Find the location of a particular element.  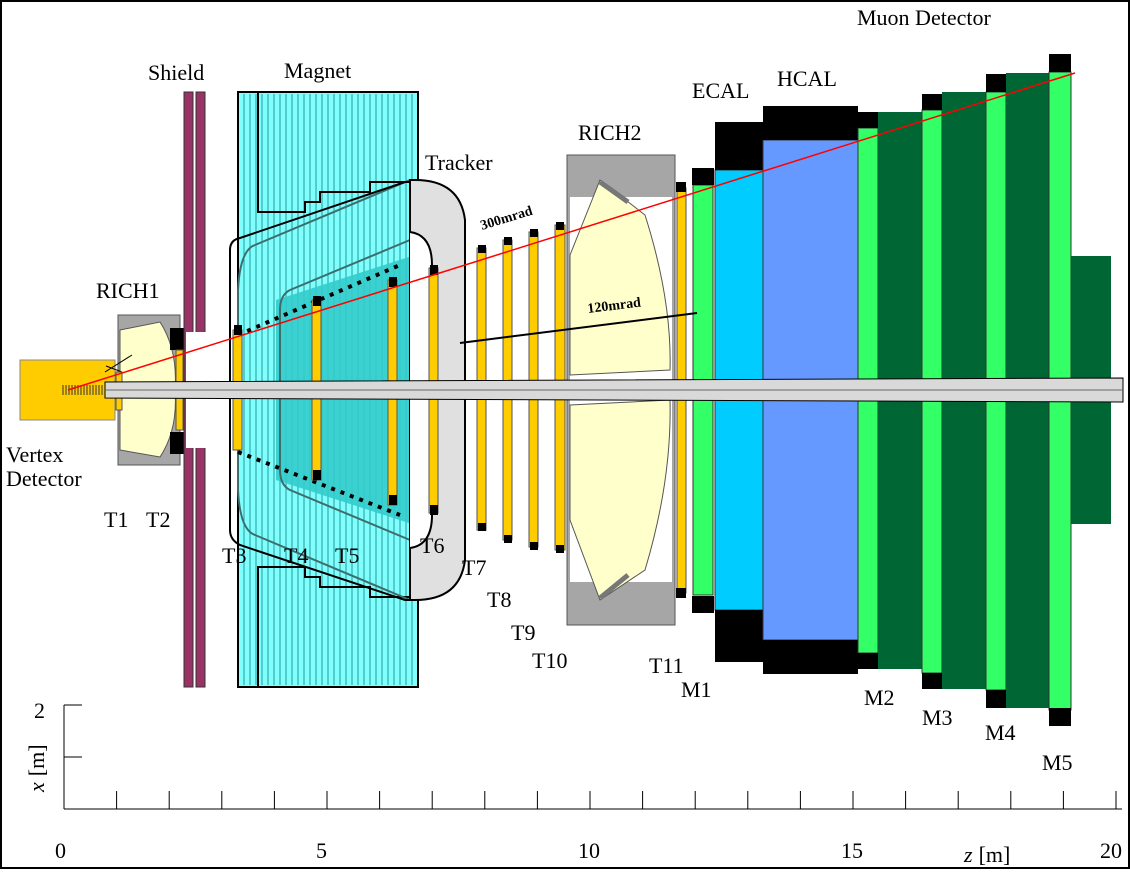

ecal-cap-bottom is located at coordinates (739, 636).